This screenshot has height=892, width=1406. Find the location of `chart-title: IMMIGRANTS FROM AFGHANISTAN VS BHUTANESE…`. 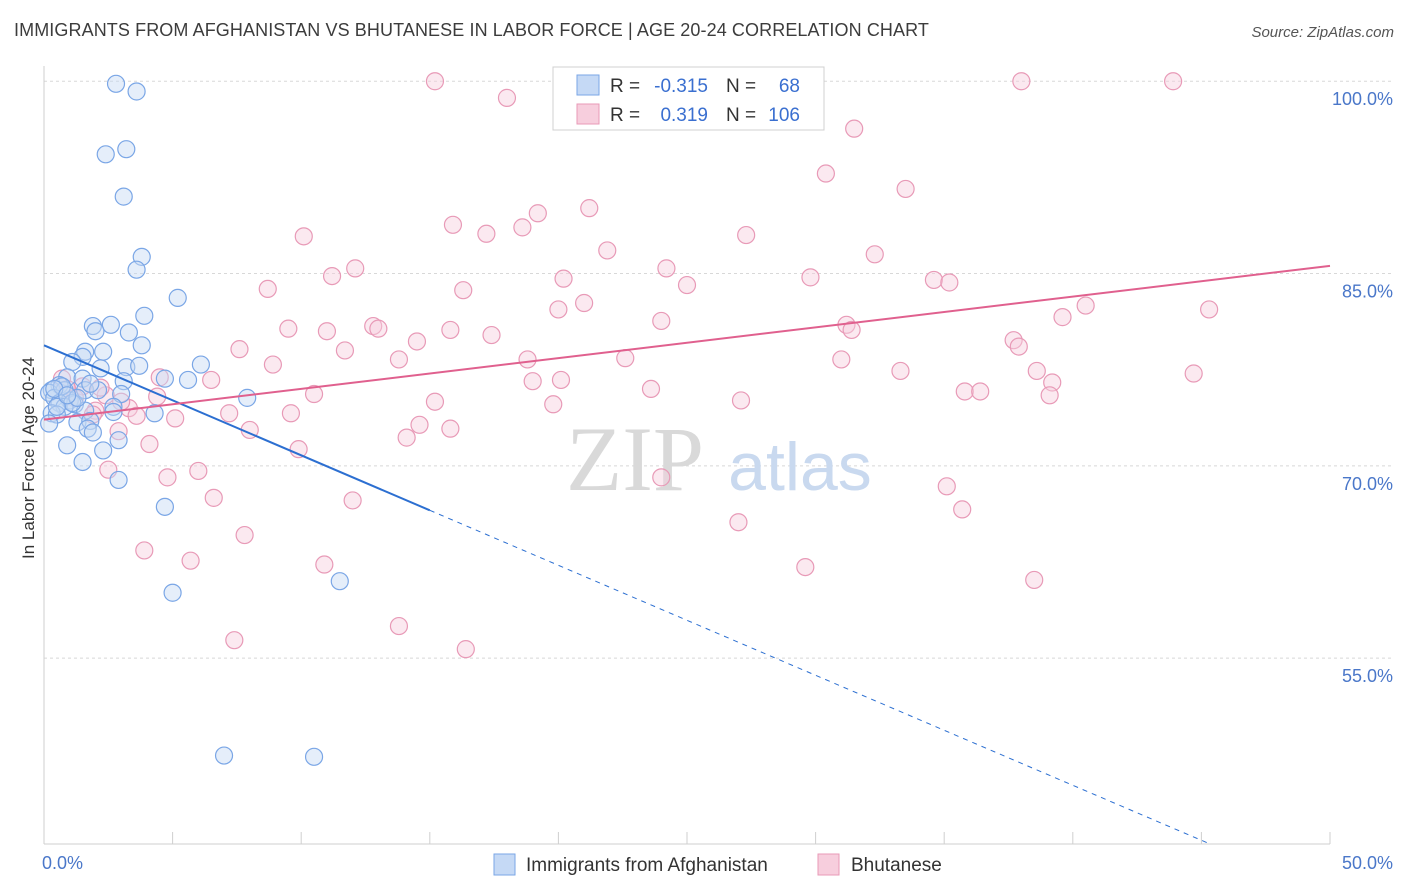

chart-title: IMMIGRANTS FROM AFGHANISTAN VS BHUTANESE… is located at coordinates (471, 30).